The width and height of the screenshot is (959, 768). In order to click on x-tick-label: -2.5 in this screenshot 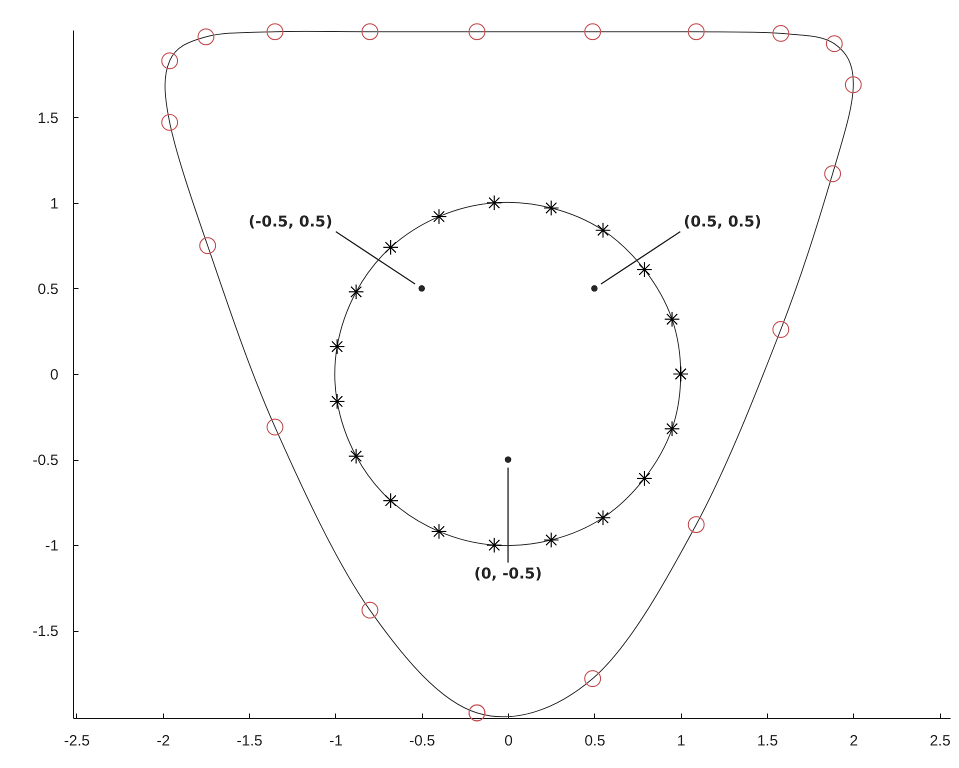, I will do `click(77, 741)`.